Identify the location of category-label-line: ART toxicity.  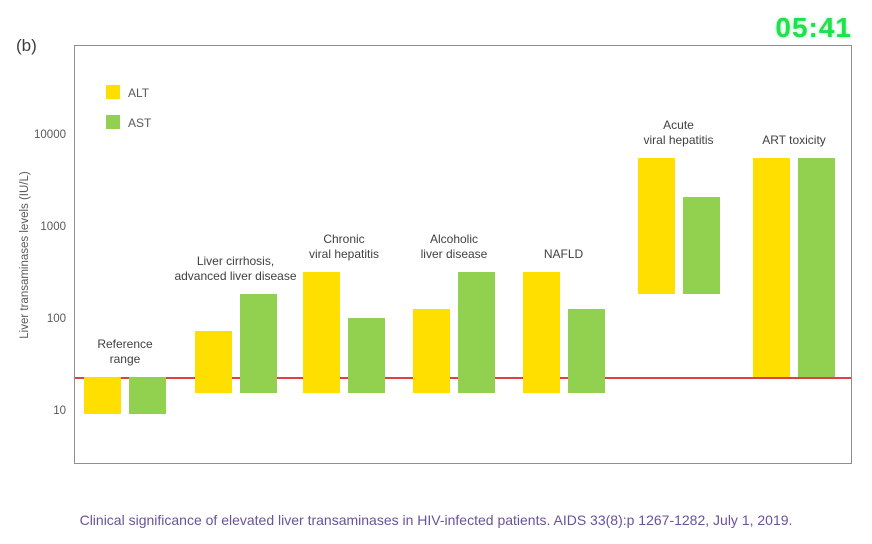
(794, 140).